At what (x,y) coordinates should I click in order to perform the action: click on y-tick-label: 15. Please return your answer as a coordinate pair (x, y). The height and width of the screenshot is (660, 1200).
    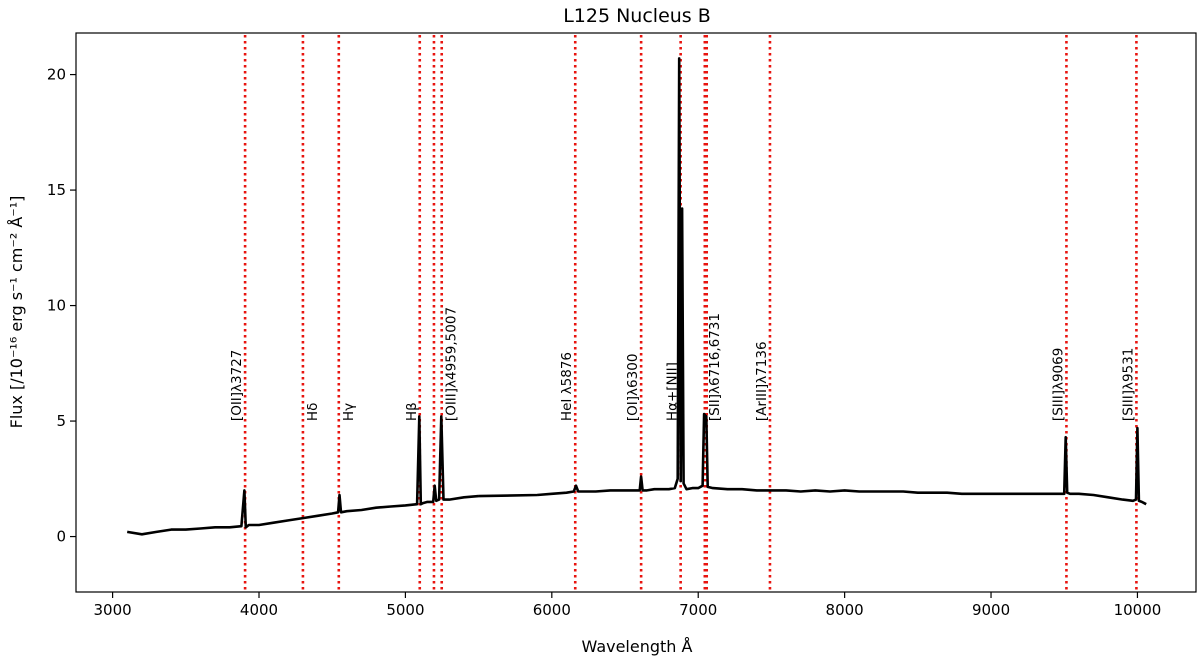
    Looking at the image, I should click on (56, 190).